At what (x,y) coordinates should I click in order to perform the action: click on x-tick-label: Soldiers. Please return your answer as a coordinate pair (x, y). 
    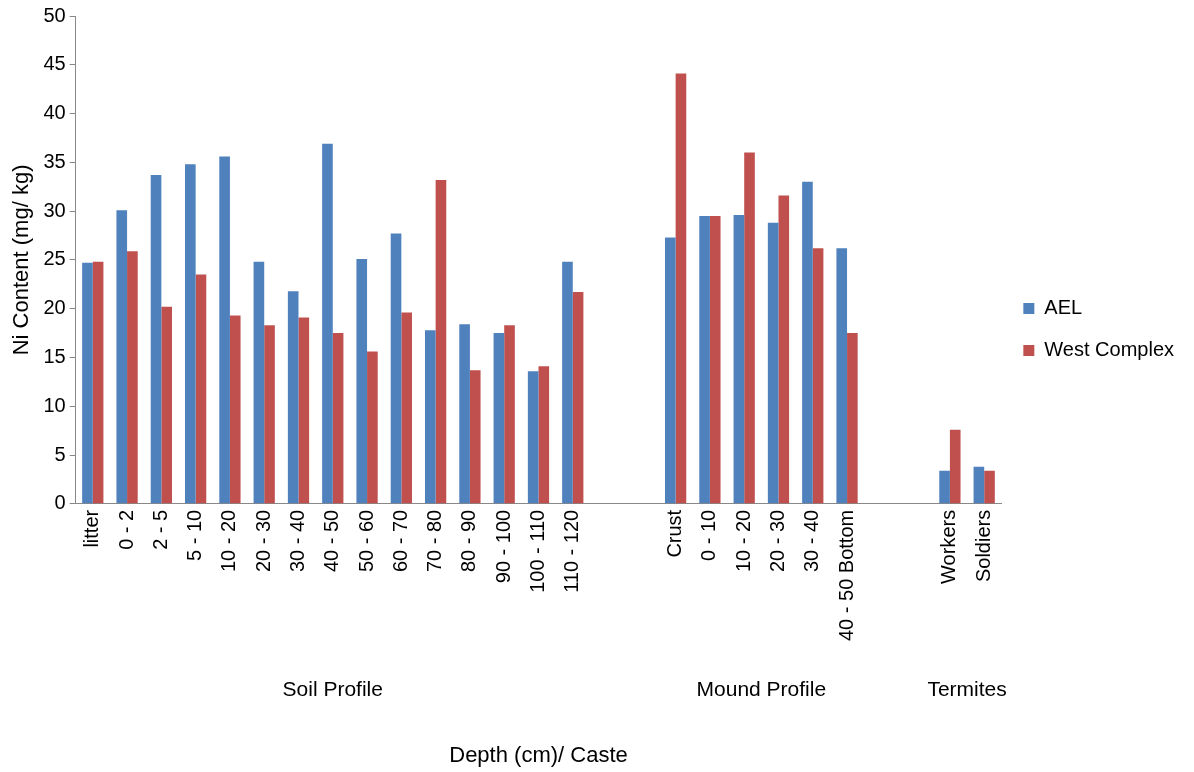
    Looking at the image, I should click on (982, 546).